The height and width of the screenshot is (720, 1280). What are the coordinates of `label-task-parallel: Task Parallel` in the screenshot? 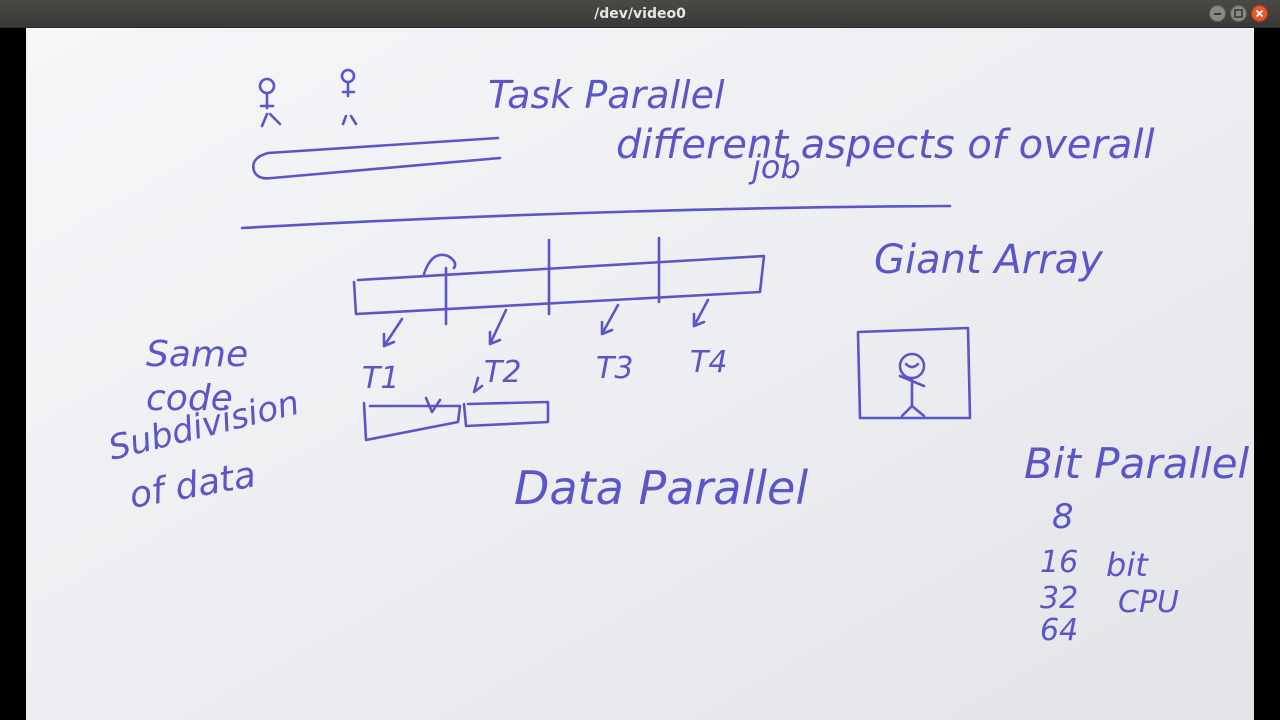 It's located at (606, 95).